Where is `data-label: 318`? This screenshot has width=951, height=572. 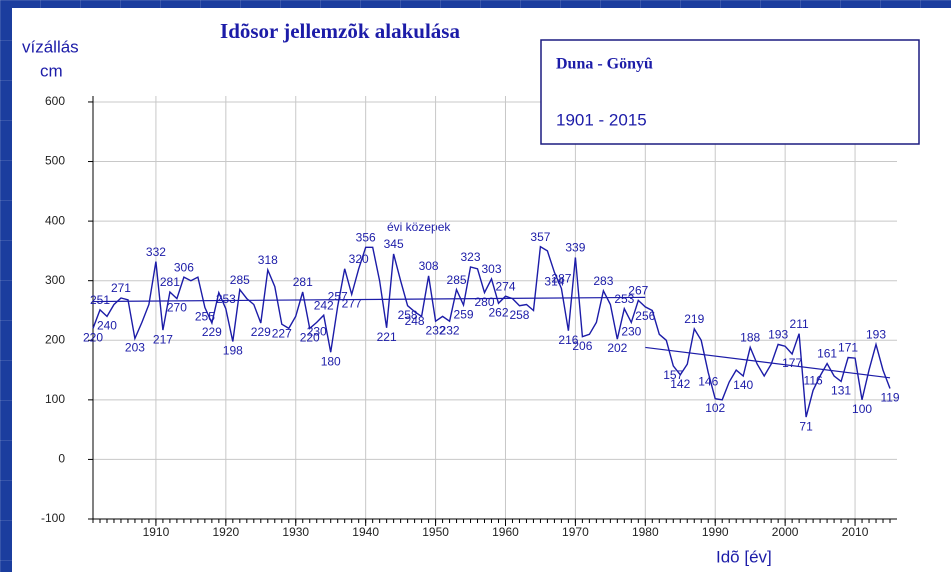 data-label: 318 is located at coordinates (268, 260).